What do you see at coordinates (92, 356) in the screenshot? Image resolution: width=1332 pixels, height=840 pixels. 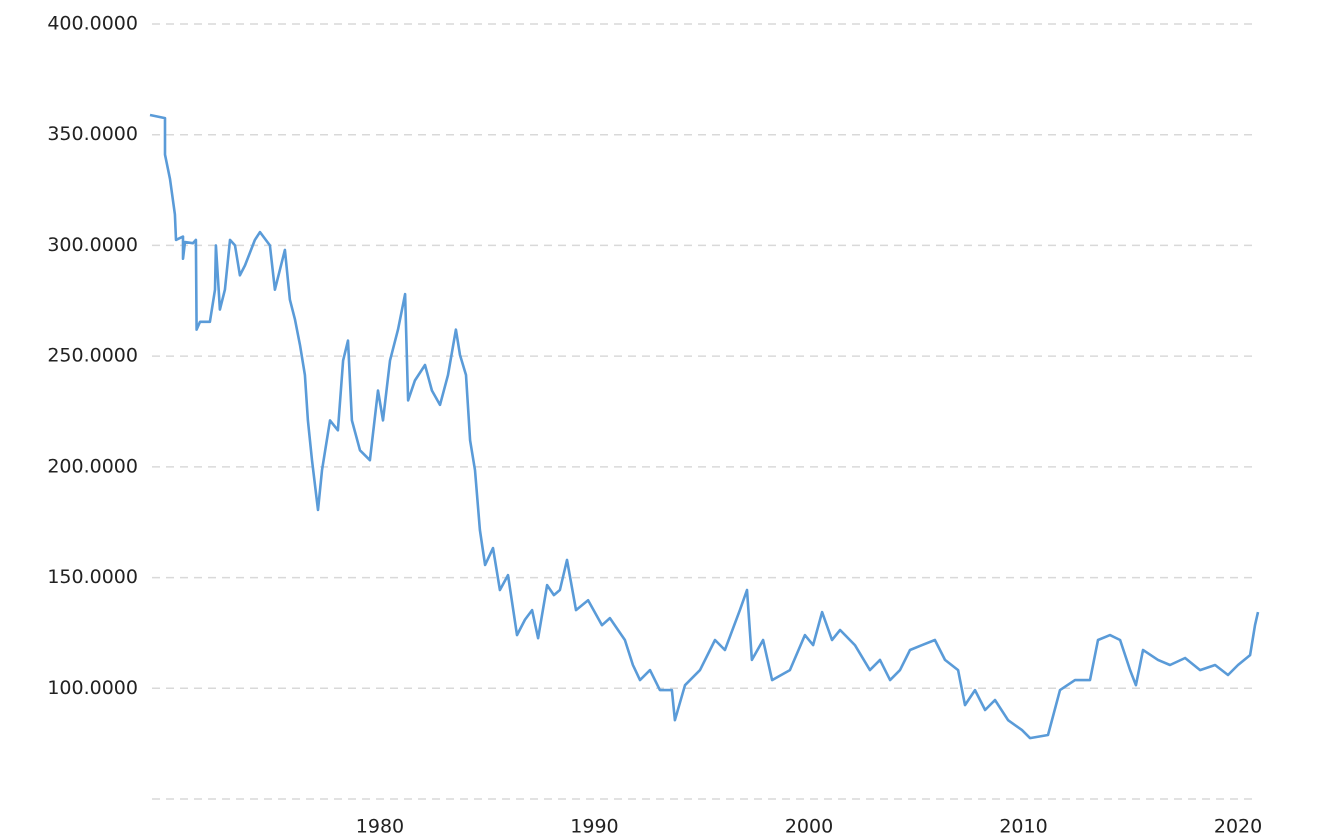 I see `y-tick-label: 250.0000` at bounding box center [92, 356].